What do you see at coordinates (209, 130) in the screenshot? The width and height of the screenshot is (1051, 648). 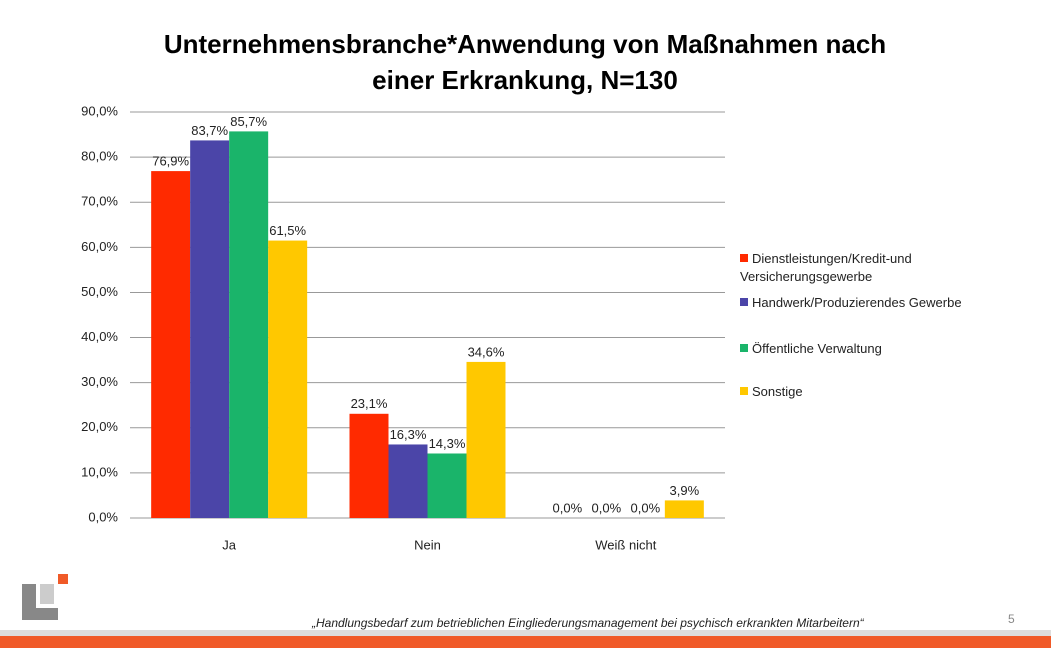 I see `value-label: 83,7%` at bounding box center [209, 130].